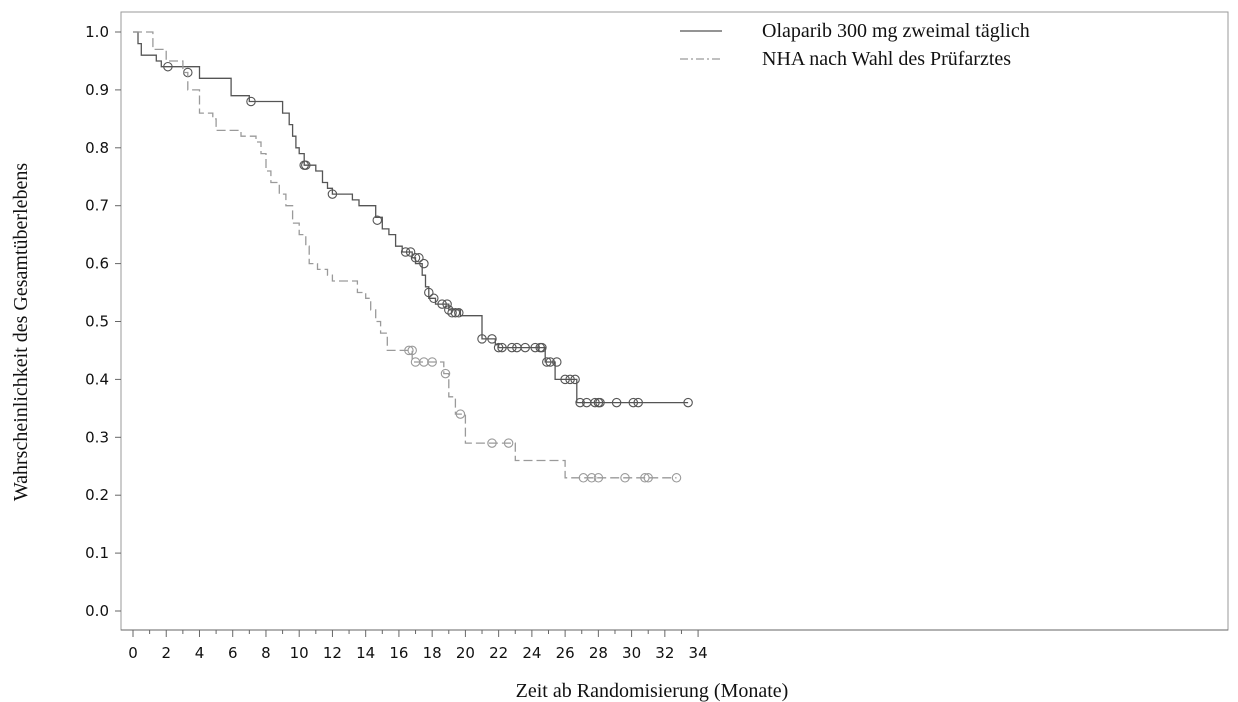 This screenshot has height=702, width=1238. What do you see at coordinates (21, 332) in the screenshot?
I see `y-axis-title: Wahrscheinlichkeit des Gesamtüberlebens` at bounding box center [21, 332].